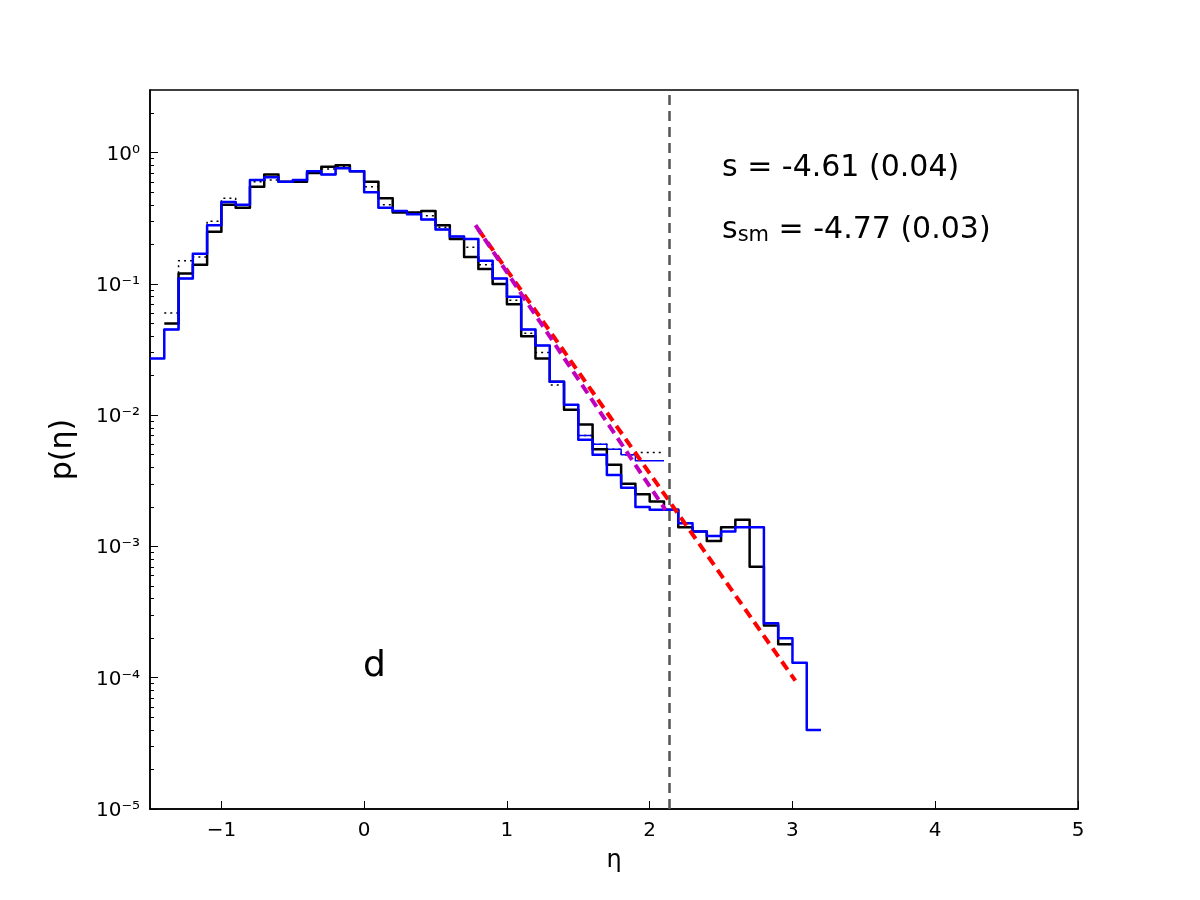 This screenshot has width=1200, height=900. What do you see at coordinates (60, 449) in the screenshot?
I see `y-axis-title: p(η)` at bounding box center [60, 449].